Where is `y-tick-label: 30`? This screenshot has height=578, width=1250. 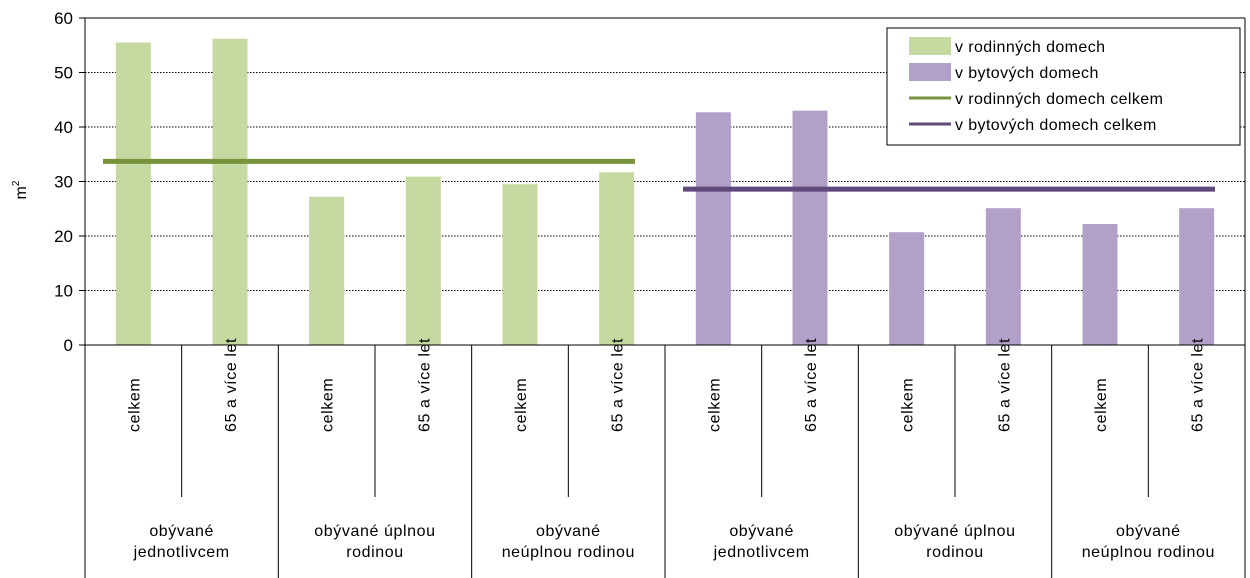
y-tick-label: 30 is located at coordinates (63, 182).